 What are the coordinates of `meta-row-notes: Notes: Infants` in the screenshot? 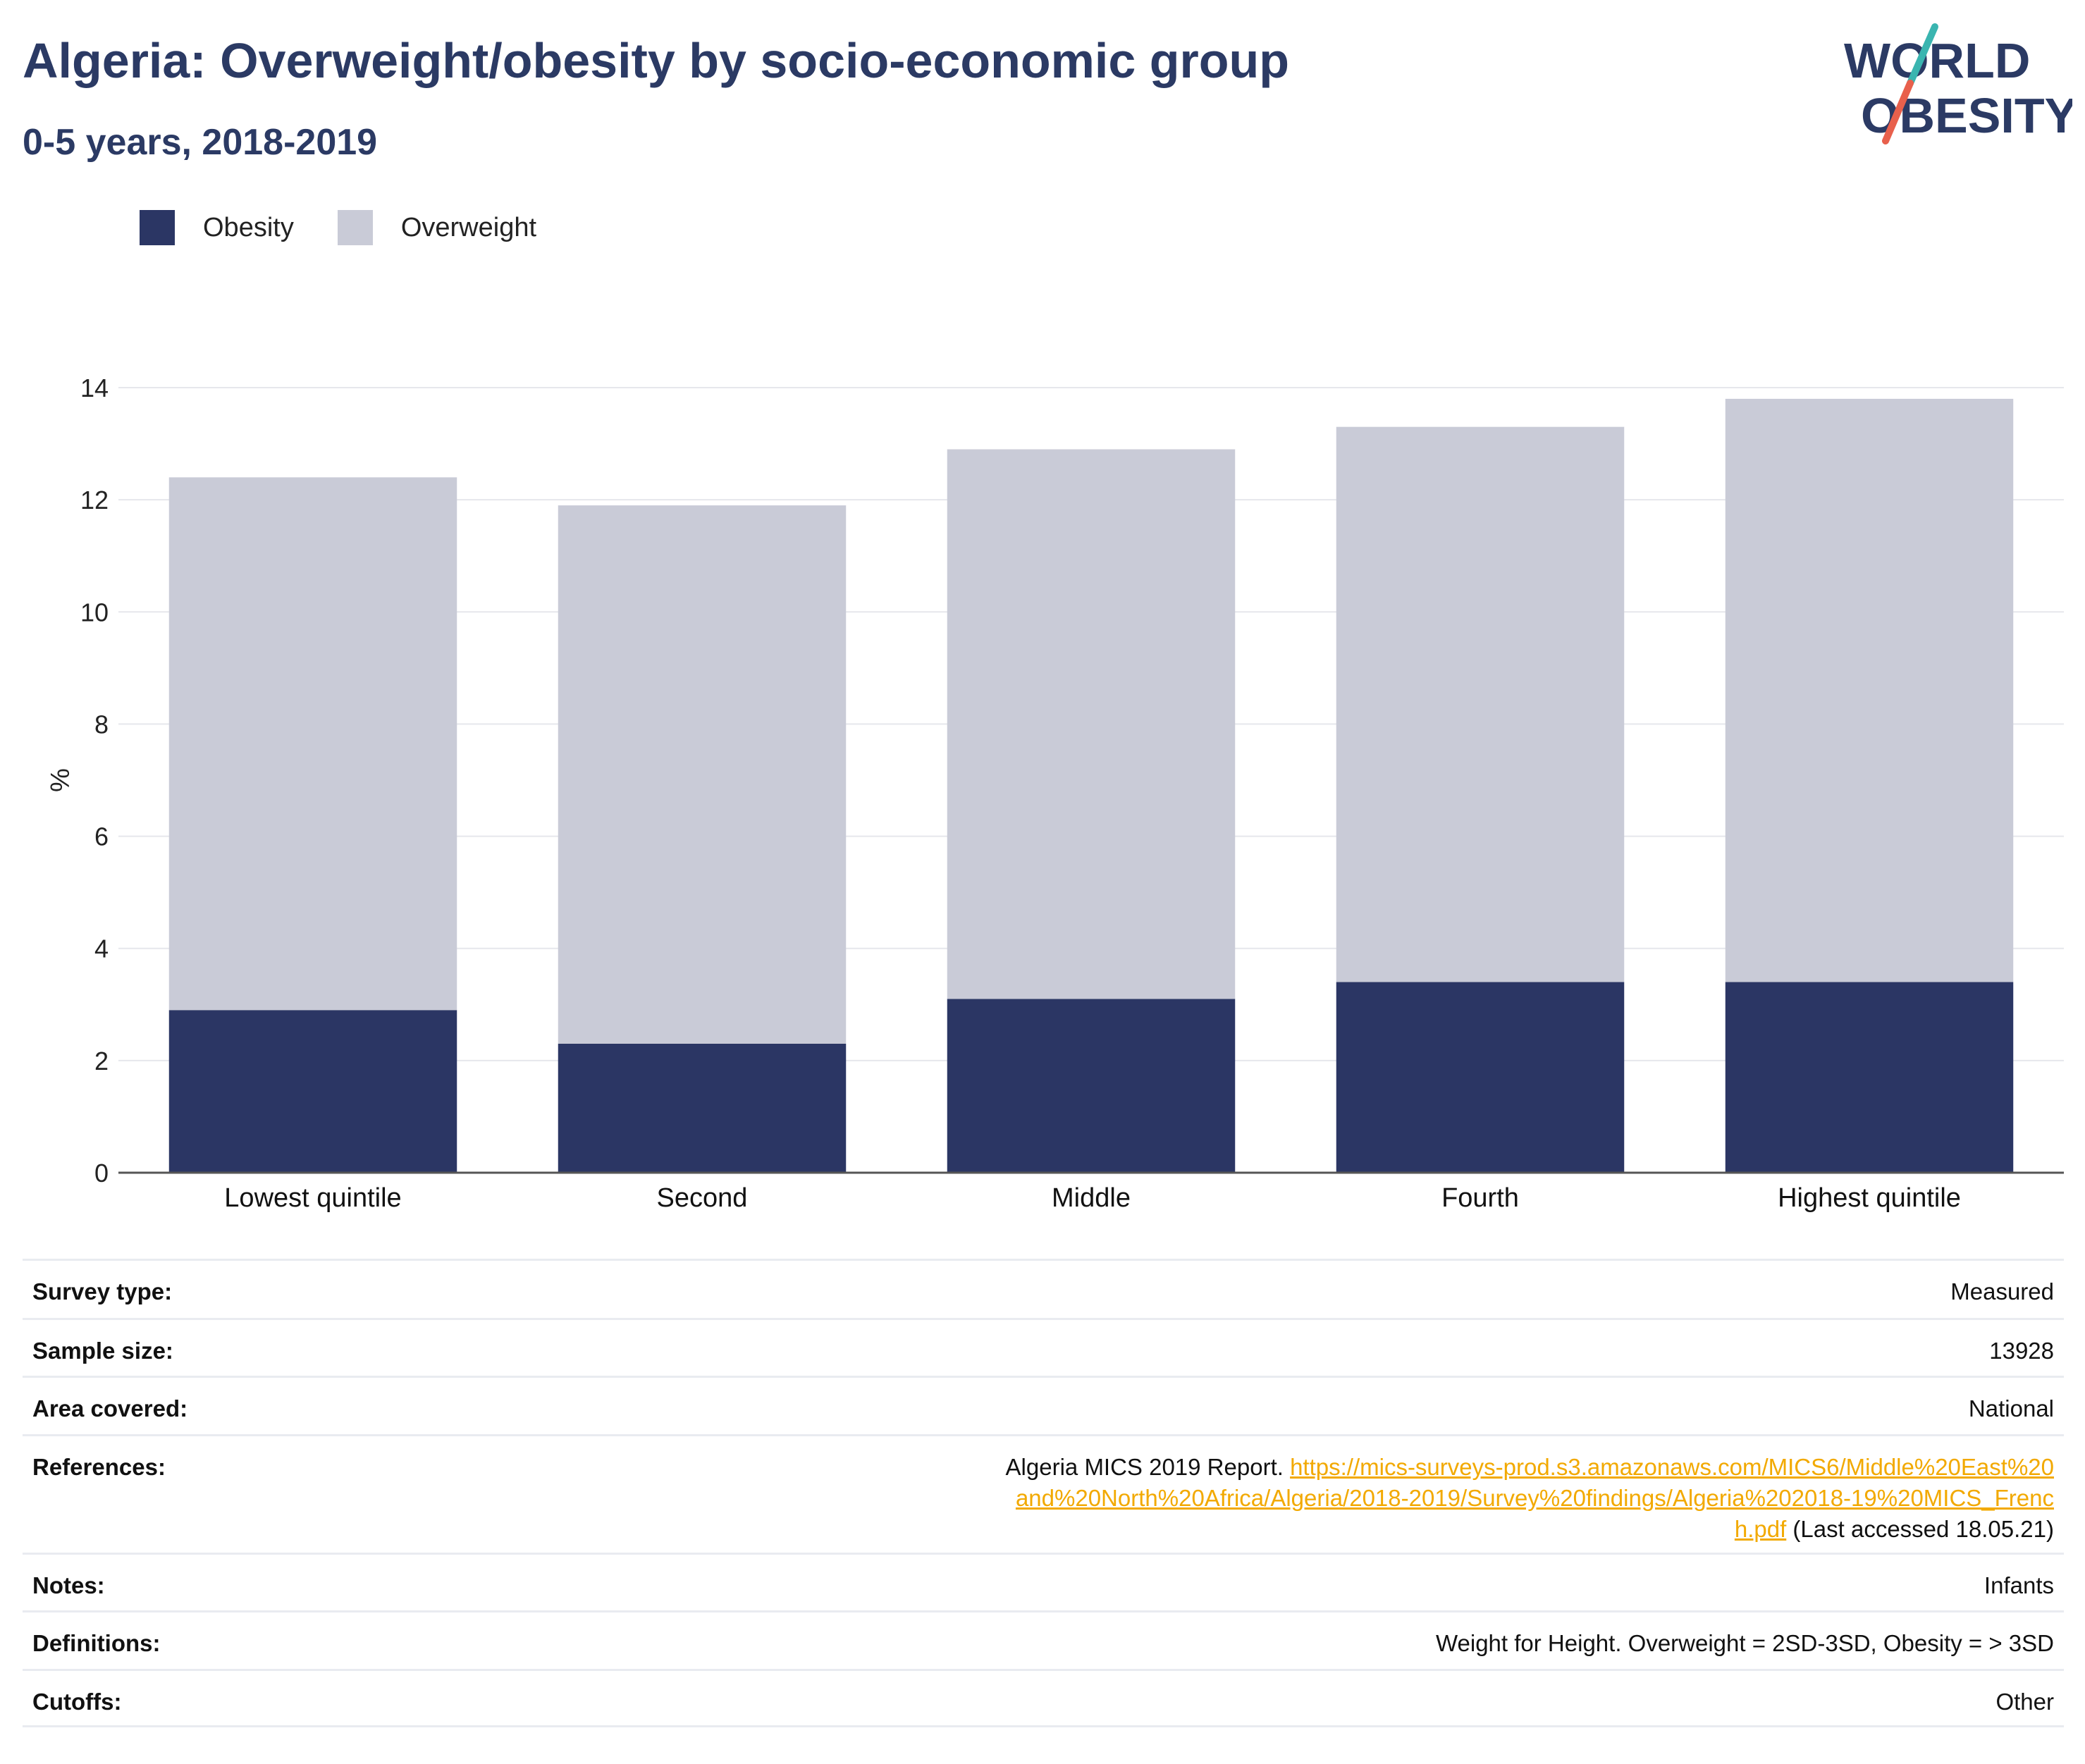 It's located at (1043, 1581).